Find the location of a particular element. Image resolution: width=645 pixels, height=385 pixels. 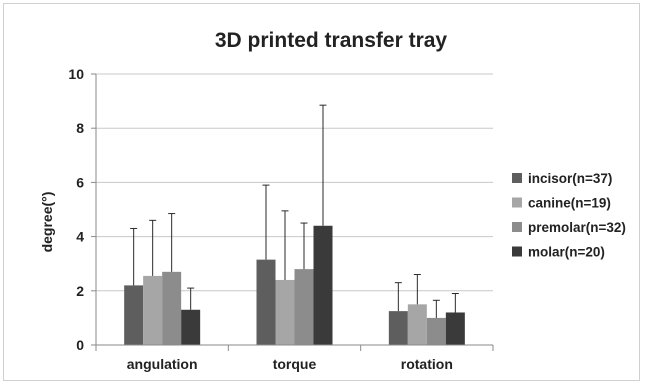

x-tick-label: rotation is located at coordinates (427, 364).